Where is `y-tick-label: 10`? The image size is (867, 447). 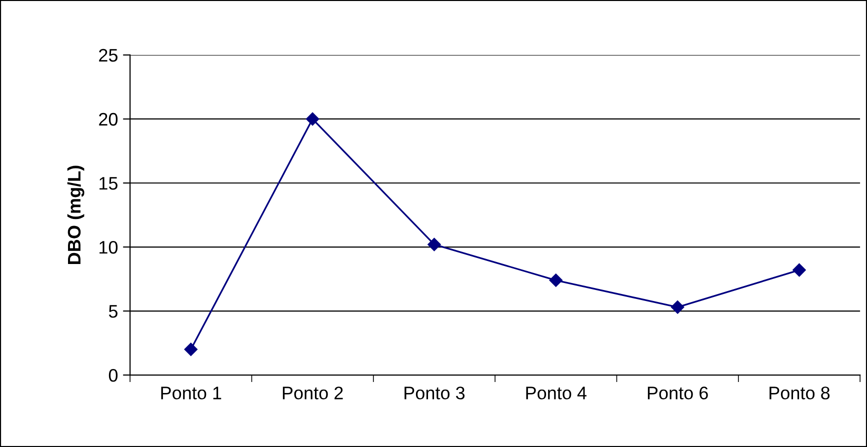 y-tick-label: 10 is located at coordinates (109, 247).